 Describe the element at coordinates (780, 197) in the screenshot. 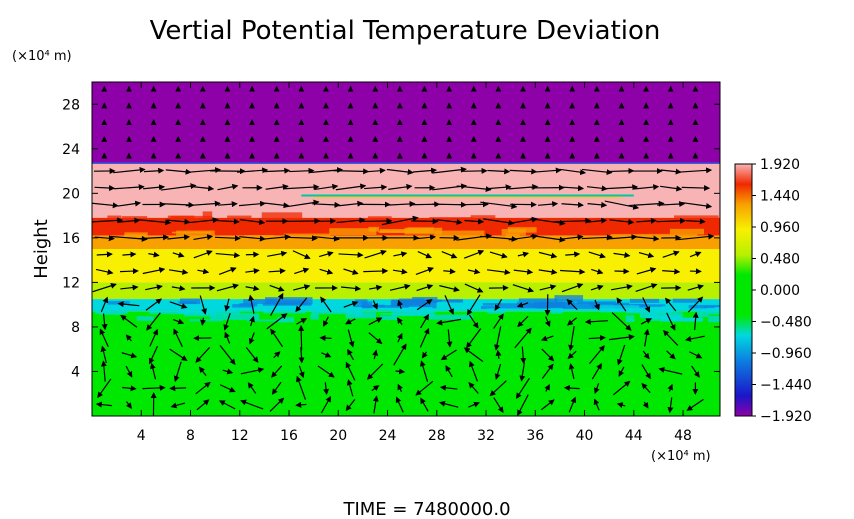

I see `colorbar-label: 1.440` at that location.